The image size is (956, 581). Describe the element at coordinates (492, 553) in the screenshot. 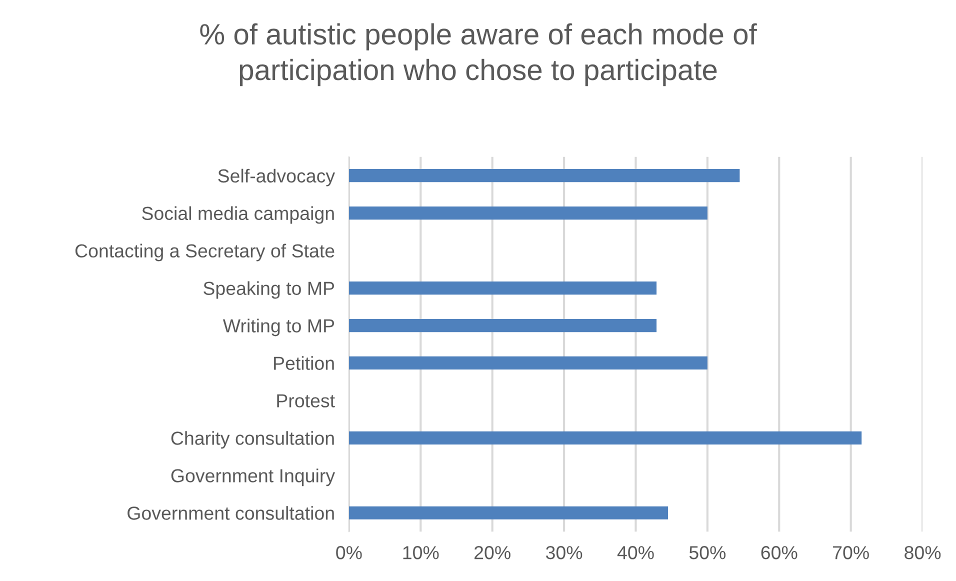

I see `x-tick-label: 20%` at that location.